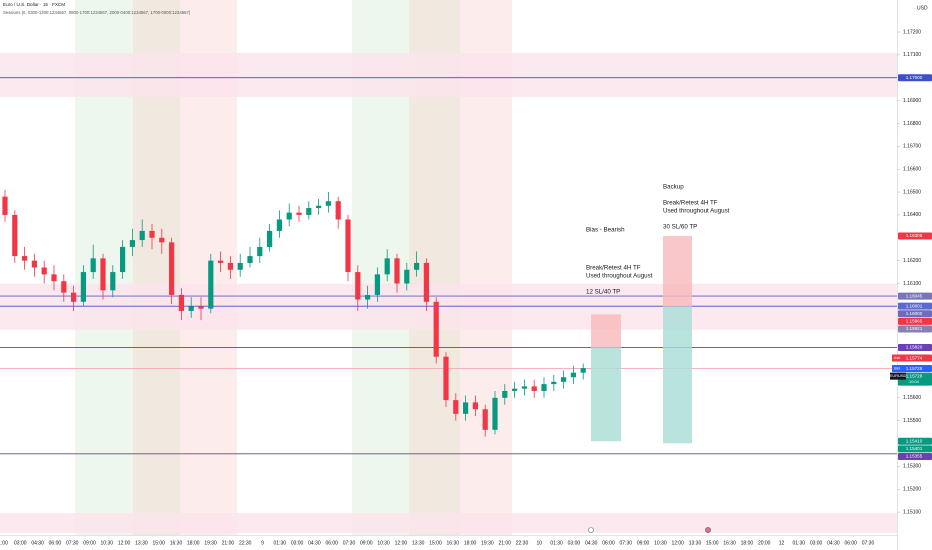  I want to click on price-tag-label: 1.17000, so click(914, 77).